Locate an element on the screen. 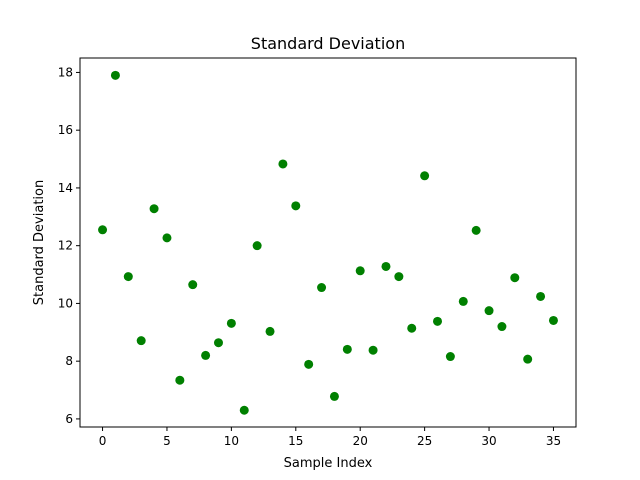 The height and width of the screenshot is (480, 640). x-tick-label: 10 is located at coordinates (231, 441).